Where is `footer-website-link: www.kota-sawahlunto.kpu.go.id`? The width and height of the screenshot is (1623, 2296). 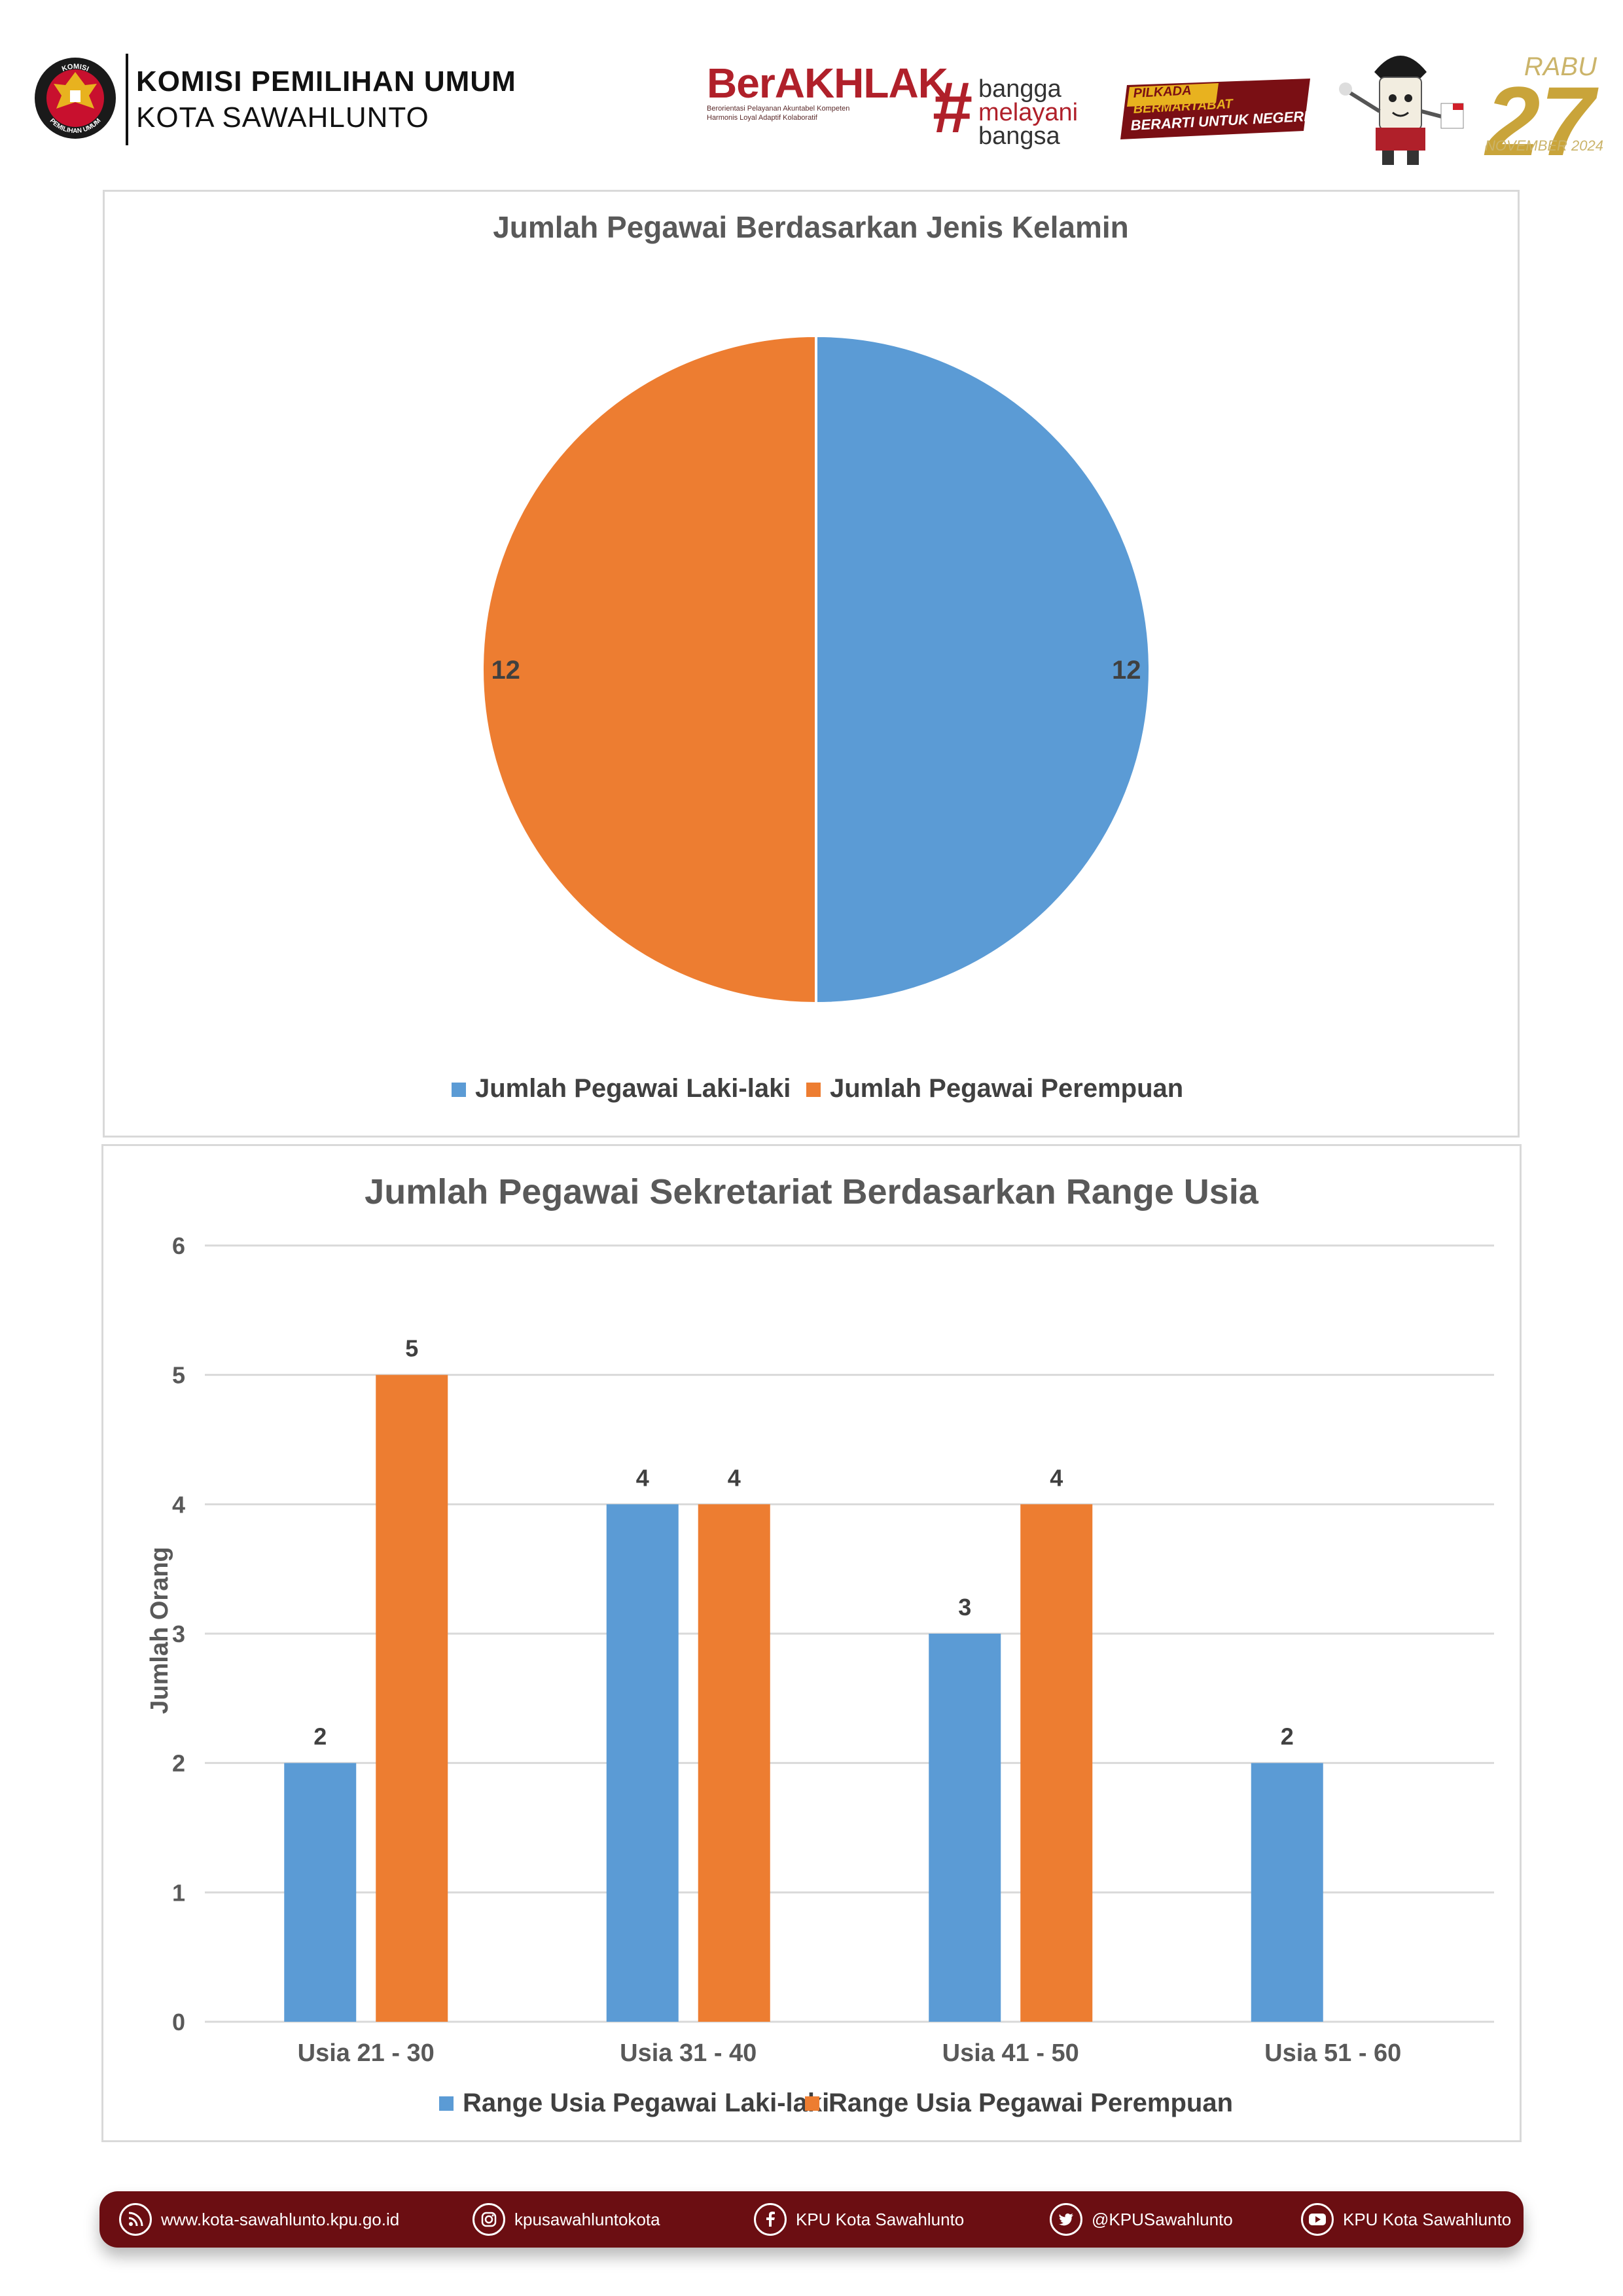
footer-website-link: www.kota-sawahlunto.kpu.go.id is located at coordinates (259, 2219).